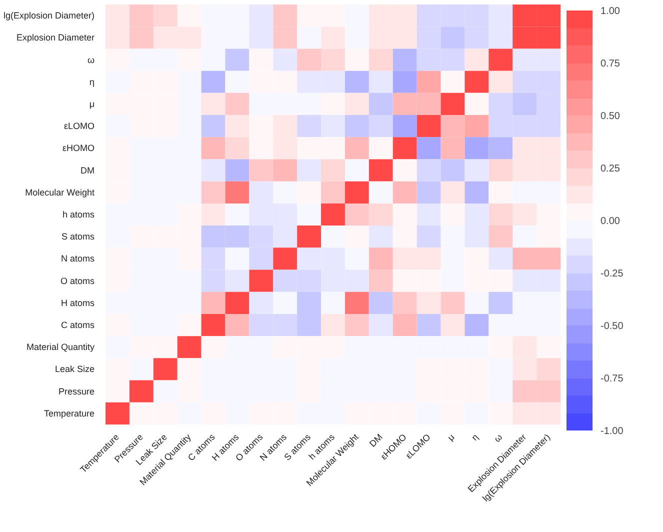  Describe the element at coordinates (475, 437) in the screenshot. I see `x-tick-label: η` at that location.